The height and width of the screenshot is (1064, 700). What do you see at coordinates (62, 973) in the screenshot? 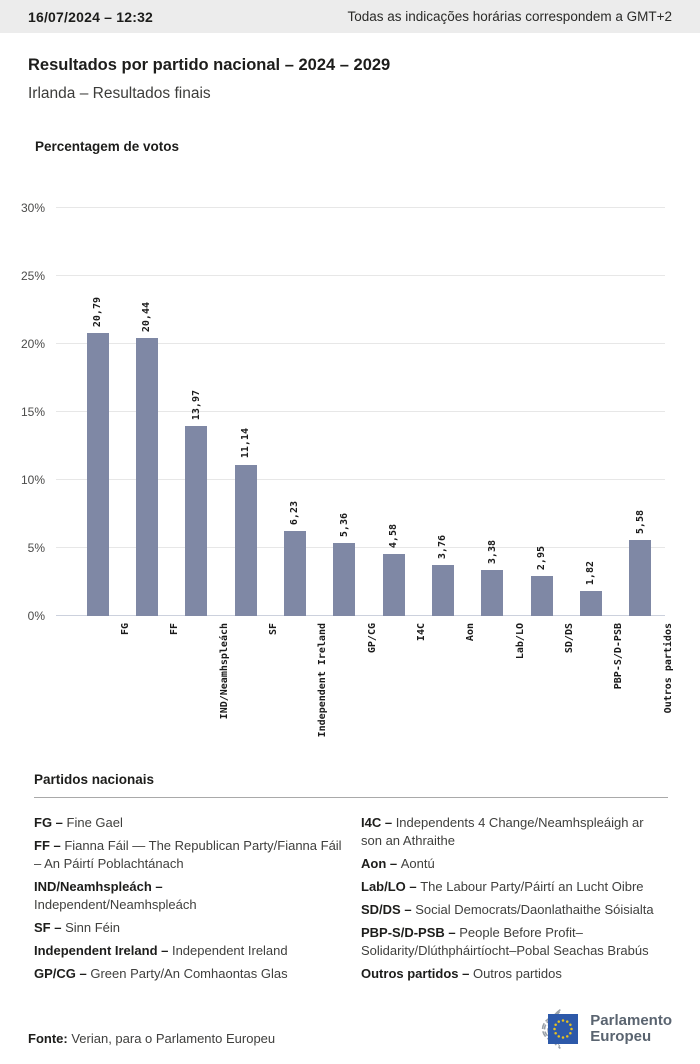
I see `party-abbr: GP/CG –` at bounding box center [62, 973].